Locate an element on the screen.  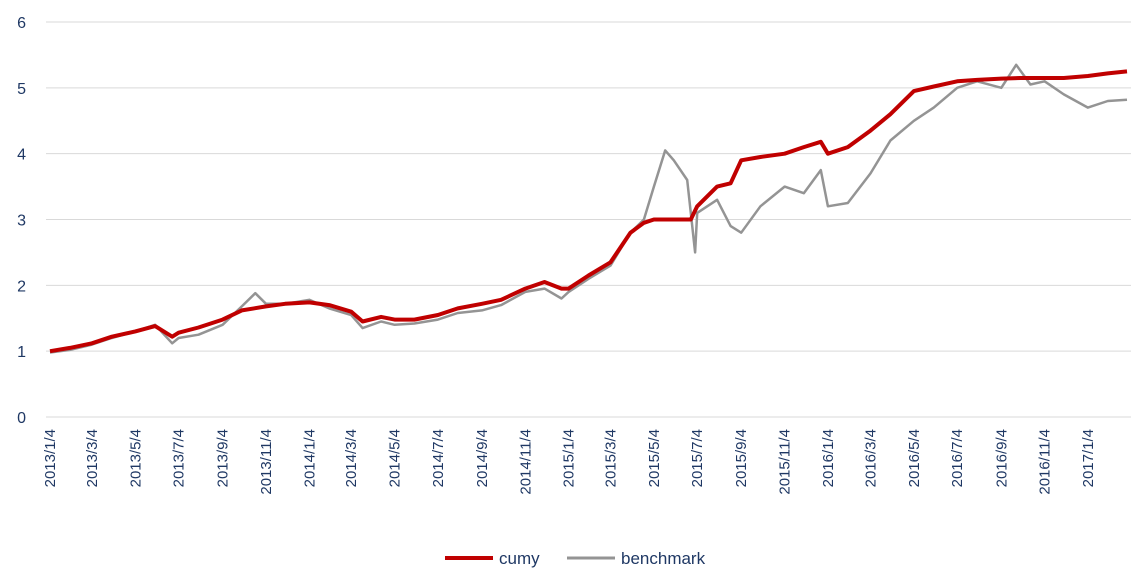
x-tick-label: 2015/5/4 is located at coordinates (654, 458).